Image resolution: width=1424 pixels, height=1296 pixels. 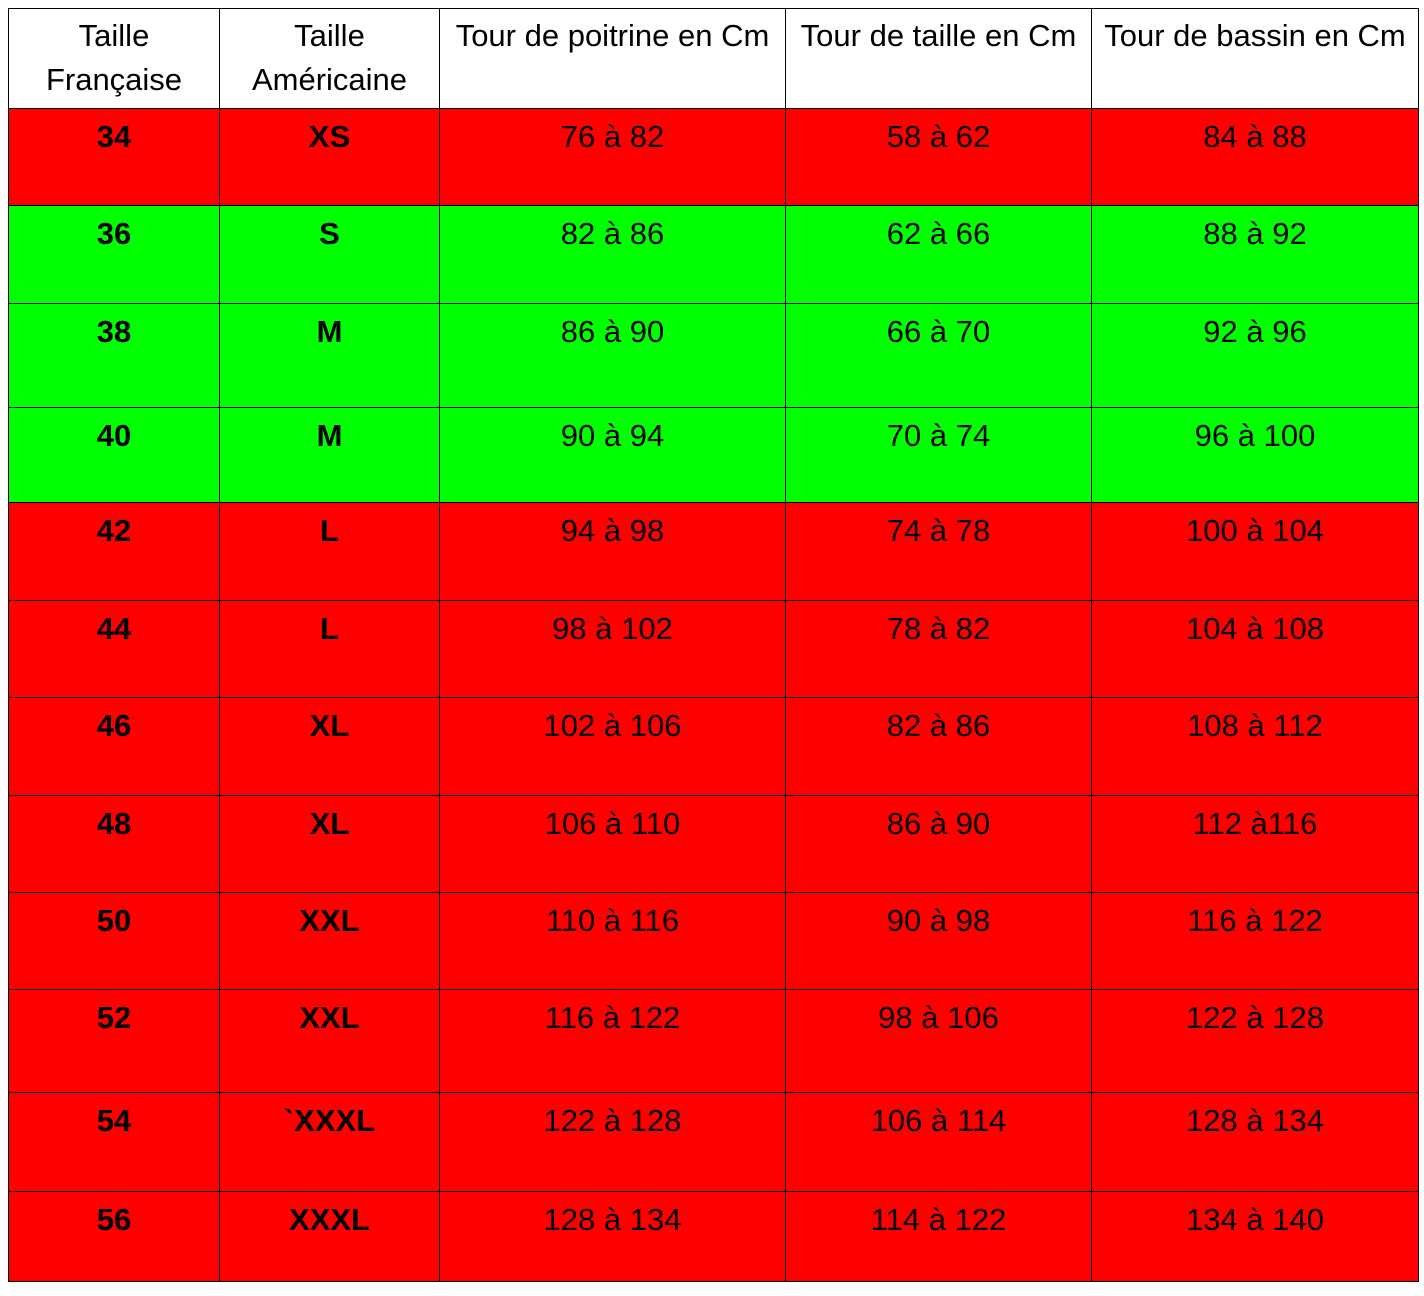 I want to click on size-row: 52 XXL 116 à 122 98 à 106 122 à 128, so click(x=713, y=1041).